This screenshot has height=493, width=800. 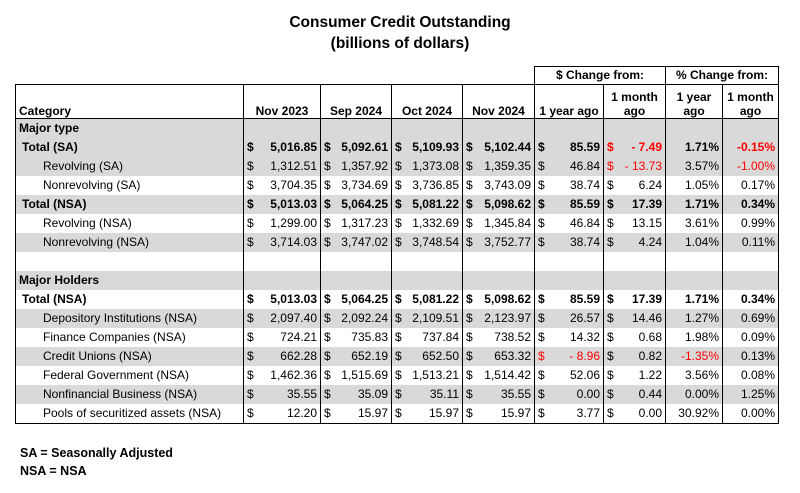 What do you see at coordinates (646, 318) in the screenshot?
I see `cell-value: 14.46` at bounding box center [646, 318].